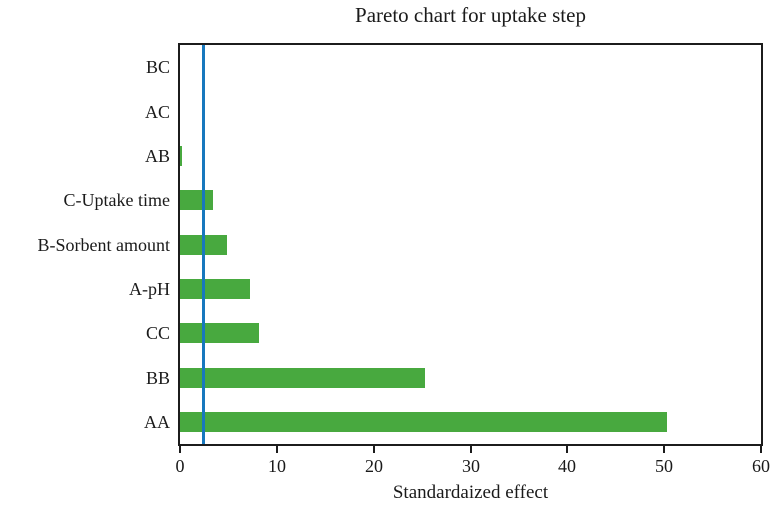 Image resolution: width=774 pixels, height=510 pixels. What do you see at coordinates (157, 156) in the screenshot?
I see `y-tick-label-ab: AB` at bounding box center [157, 156].